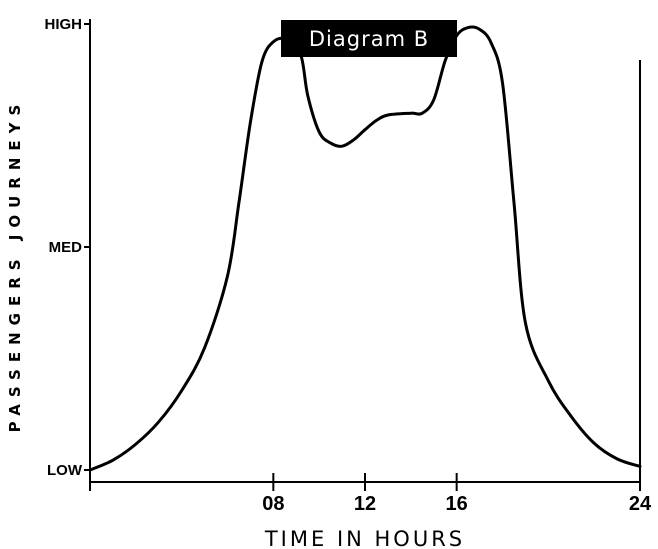 The width and height of the screenshot is (658, 549). I want to click on chart-title: Diagram B, so click(369, 39).